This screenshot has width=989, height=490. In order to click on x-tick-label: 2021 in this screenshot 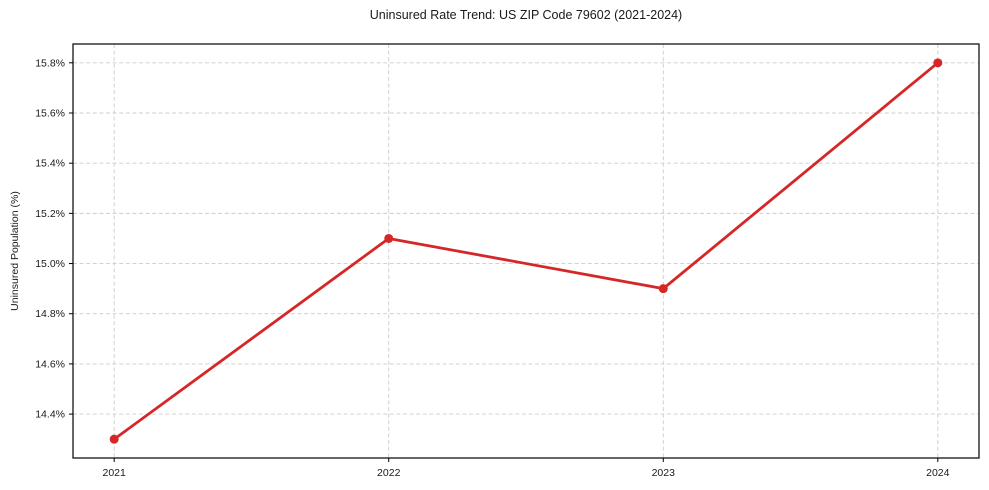, I will do `click(115, 473)`.